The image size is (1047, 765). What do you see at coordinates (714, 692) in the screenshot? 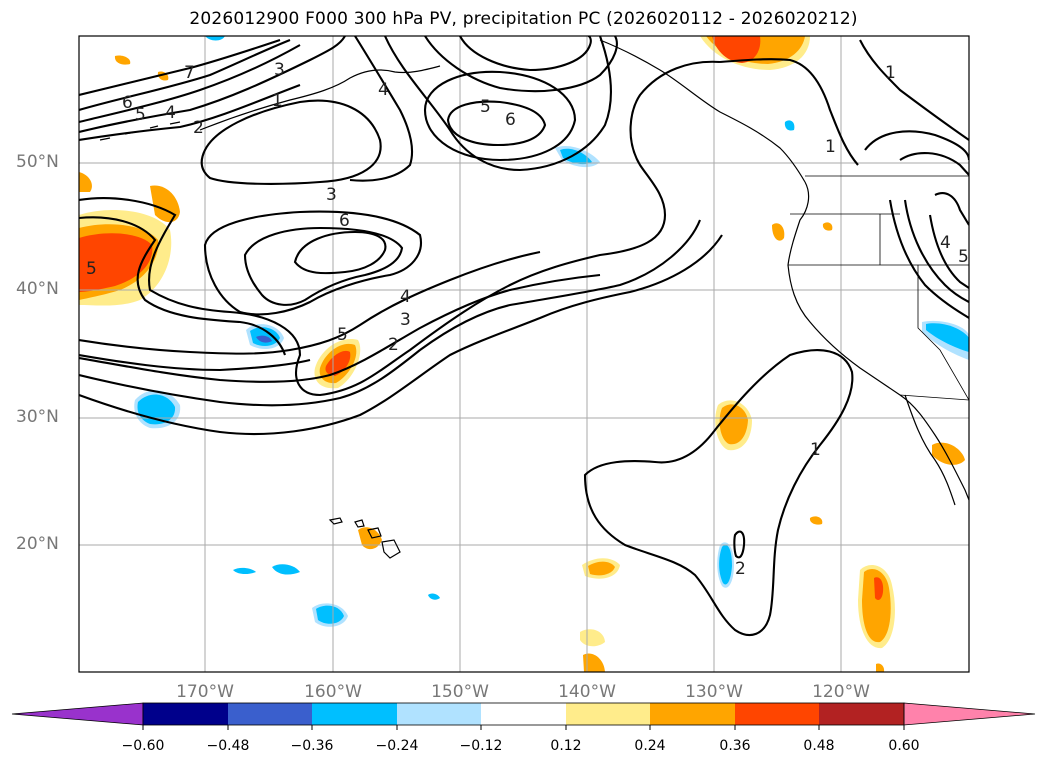
I see `lon-label: 130°W` at bounding box center [714, 692].